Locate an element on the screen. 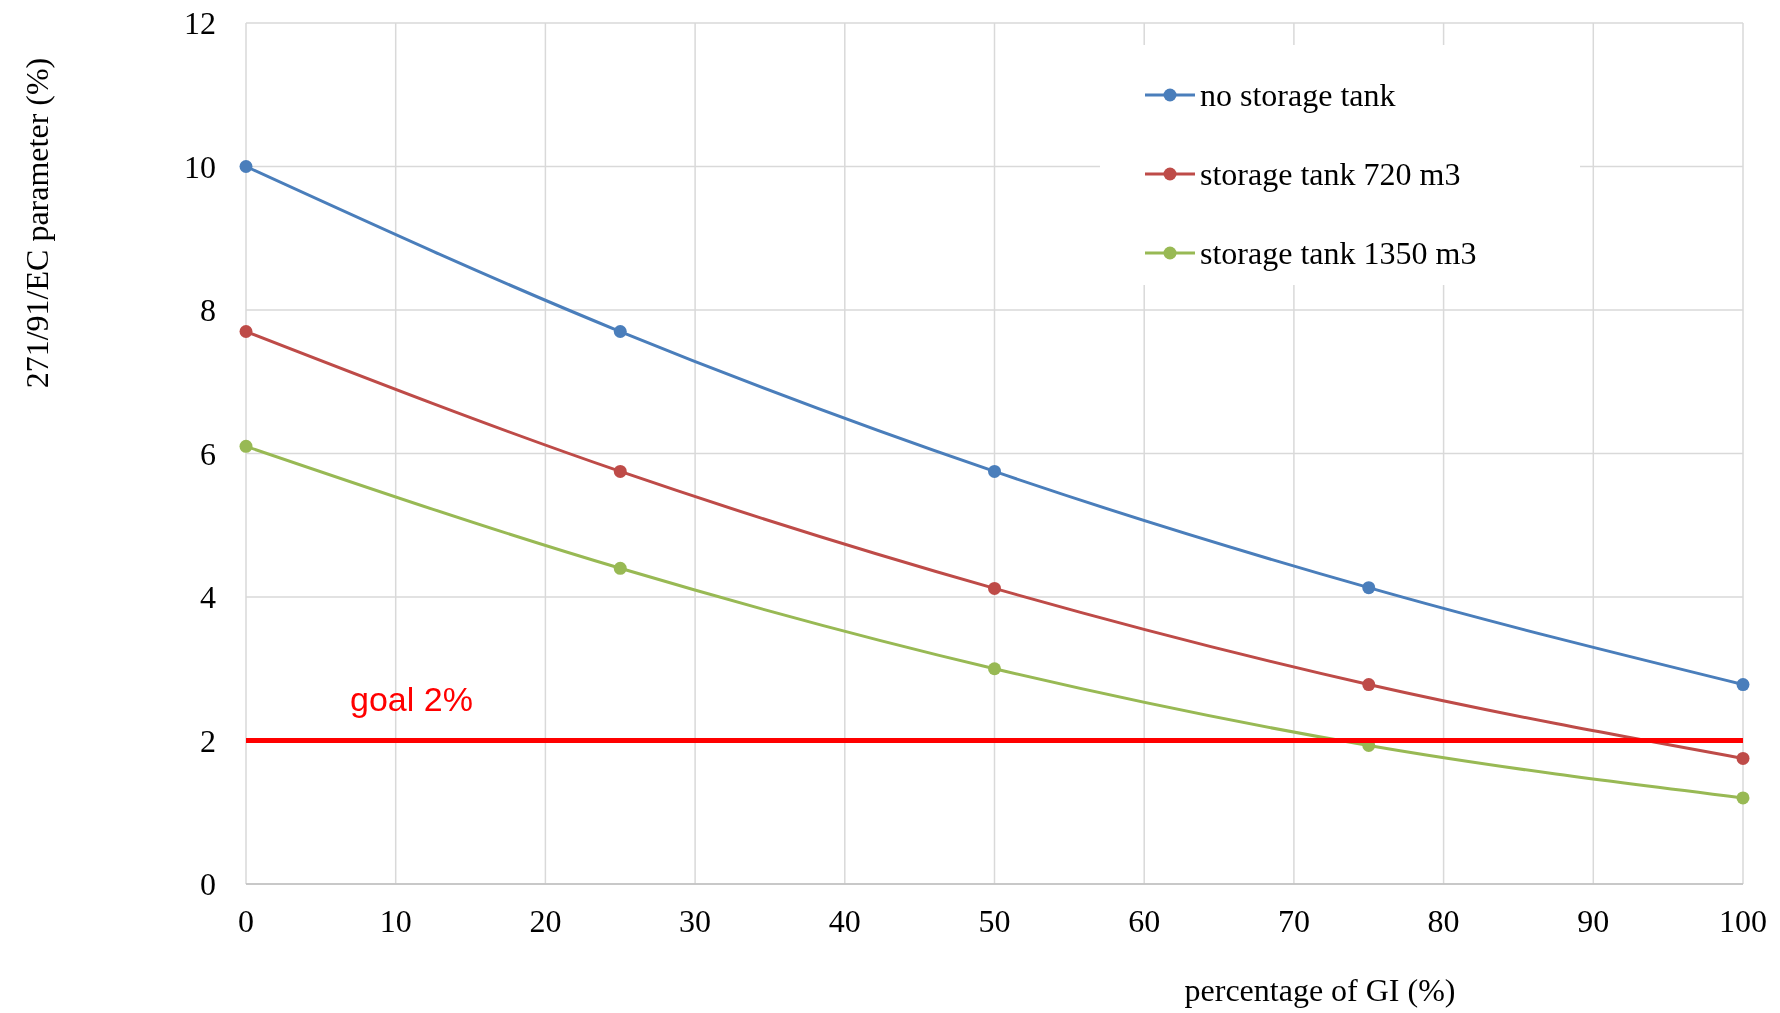  x-tick-label: 30 is located at coordinates (695, 921).